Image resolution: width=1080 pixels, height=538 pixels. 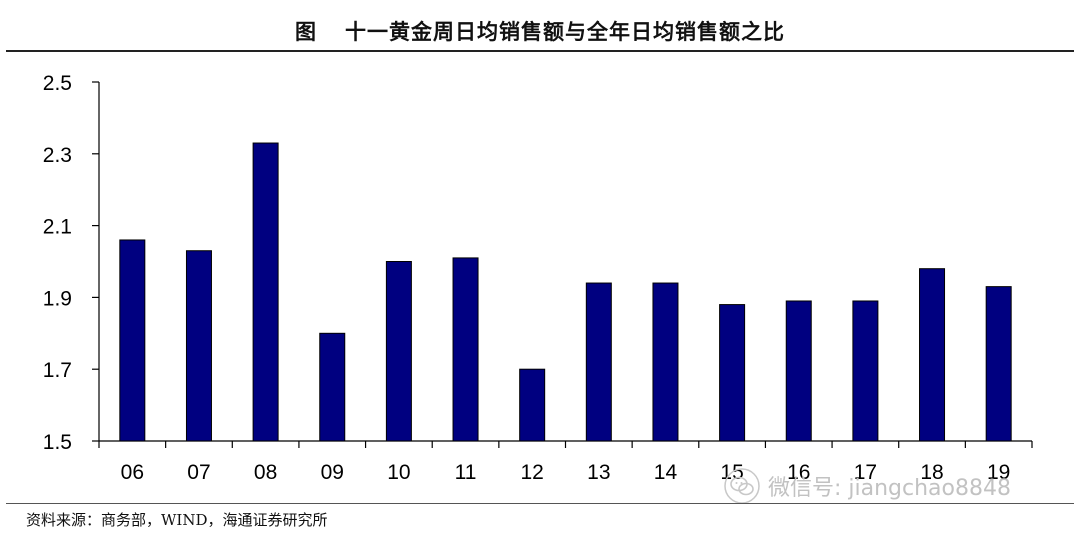 What do you see at coordinates (598, 472) in the screenshot?
I see `x-tick-label: 13` at bounding box center [598, 472].